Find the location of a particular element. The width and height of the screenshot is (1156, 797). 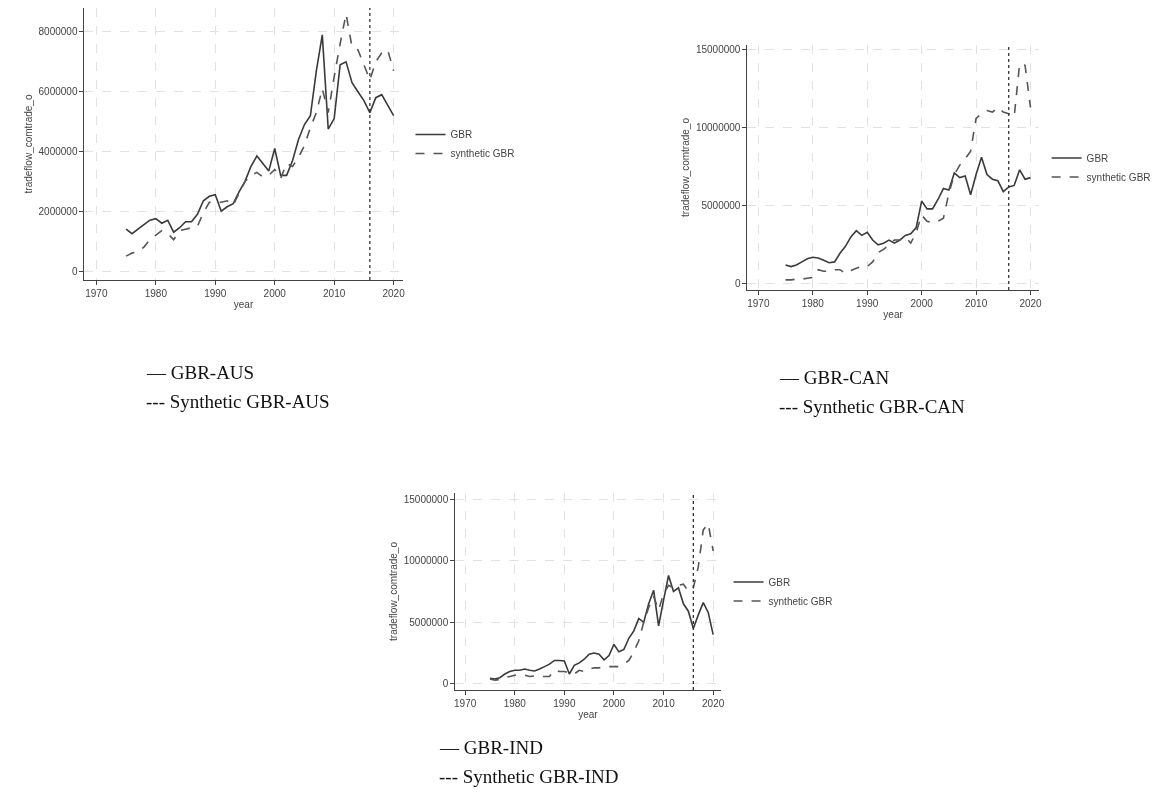

text: — GBR-CAN is located at coordinates (834, 377).